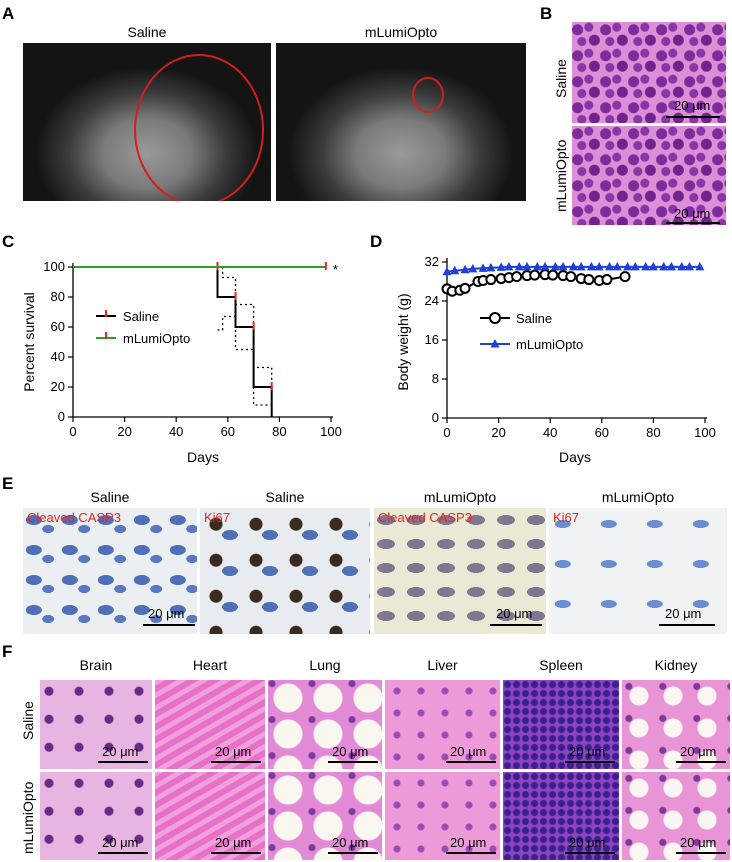 The image size is (732, 862). What do you see at coordinates (325, 816) in the screenshot?
I see `he-lung-mlumiopto-image: 20 μm` at bounding box center [325, 816].